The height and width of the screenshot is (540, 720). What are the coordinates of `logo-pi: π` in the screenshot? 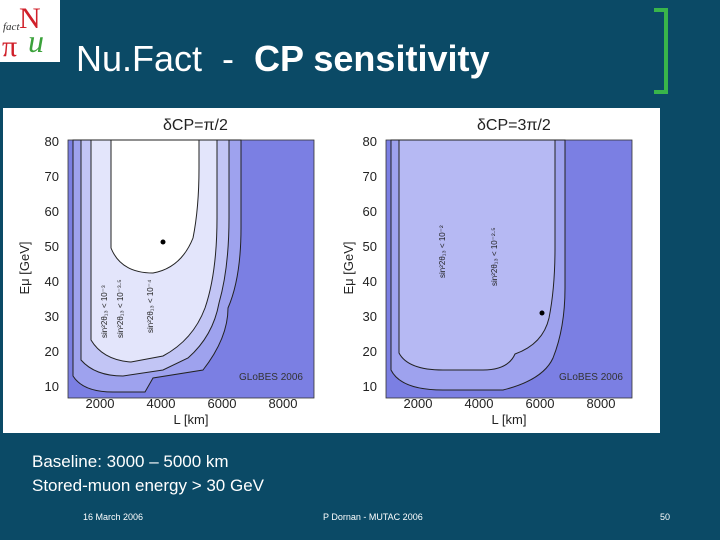 It's located at (9, 46).